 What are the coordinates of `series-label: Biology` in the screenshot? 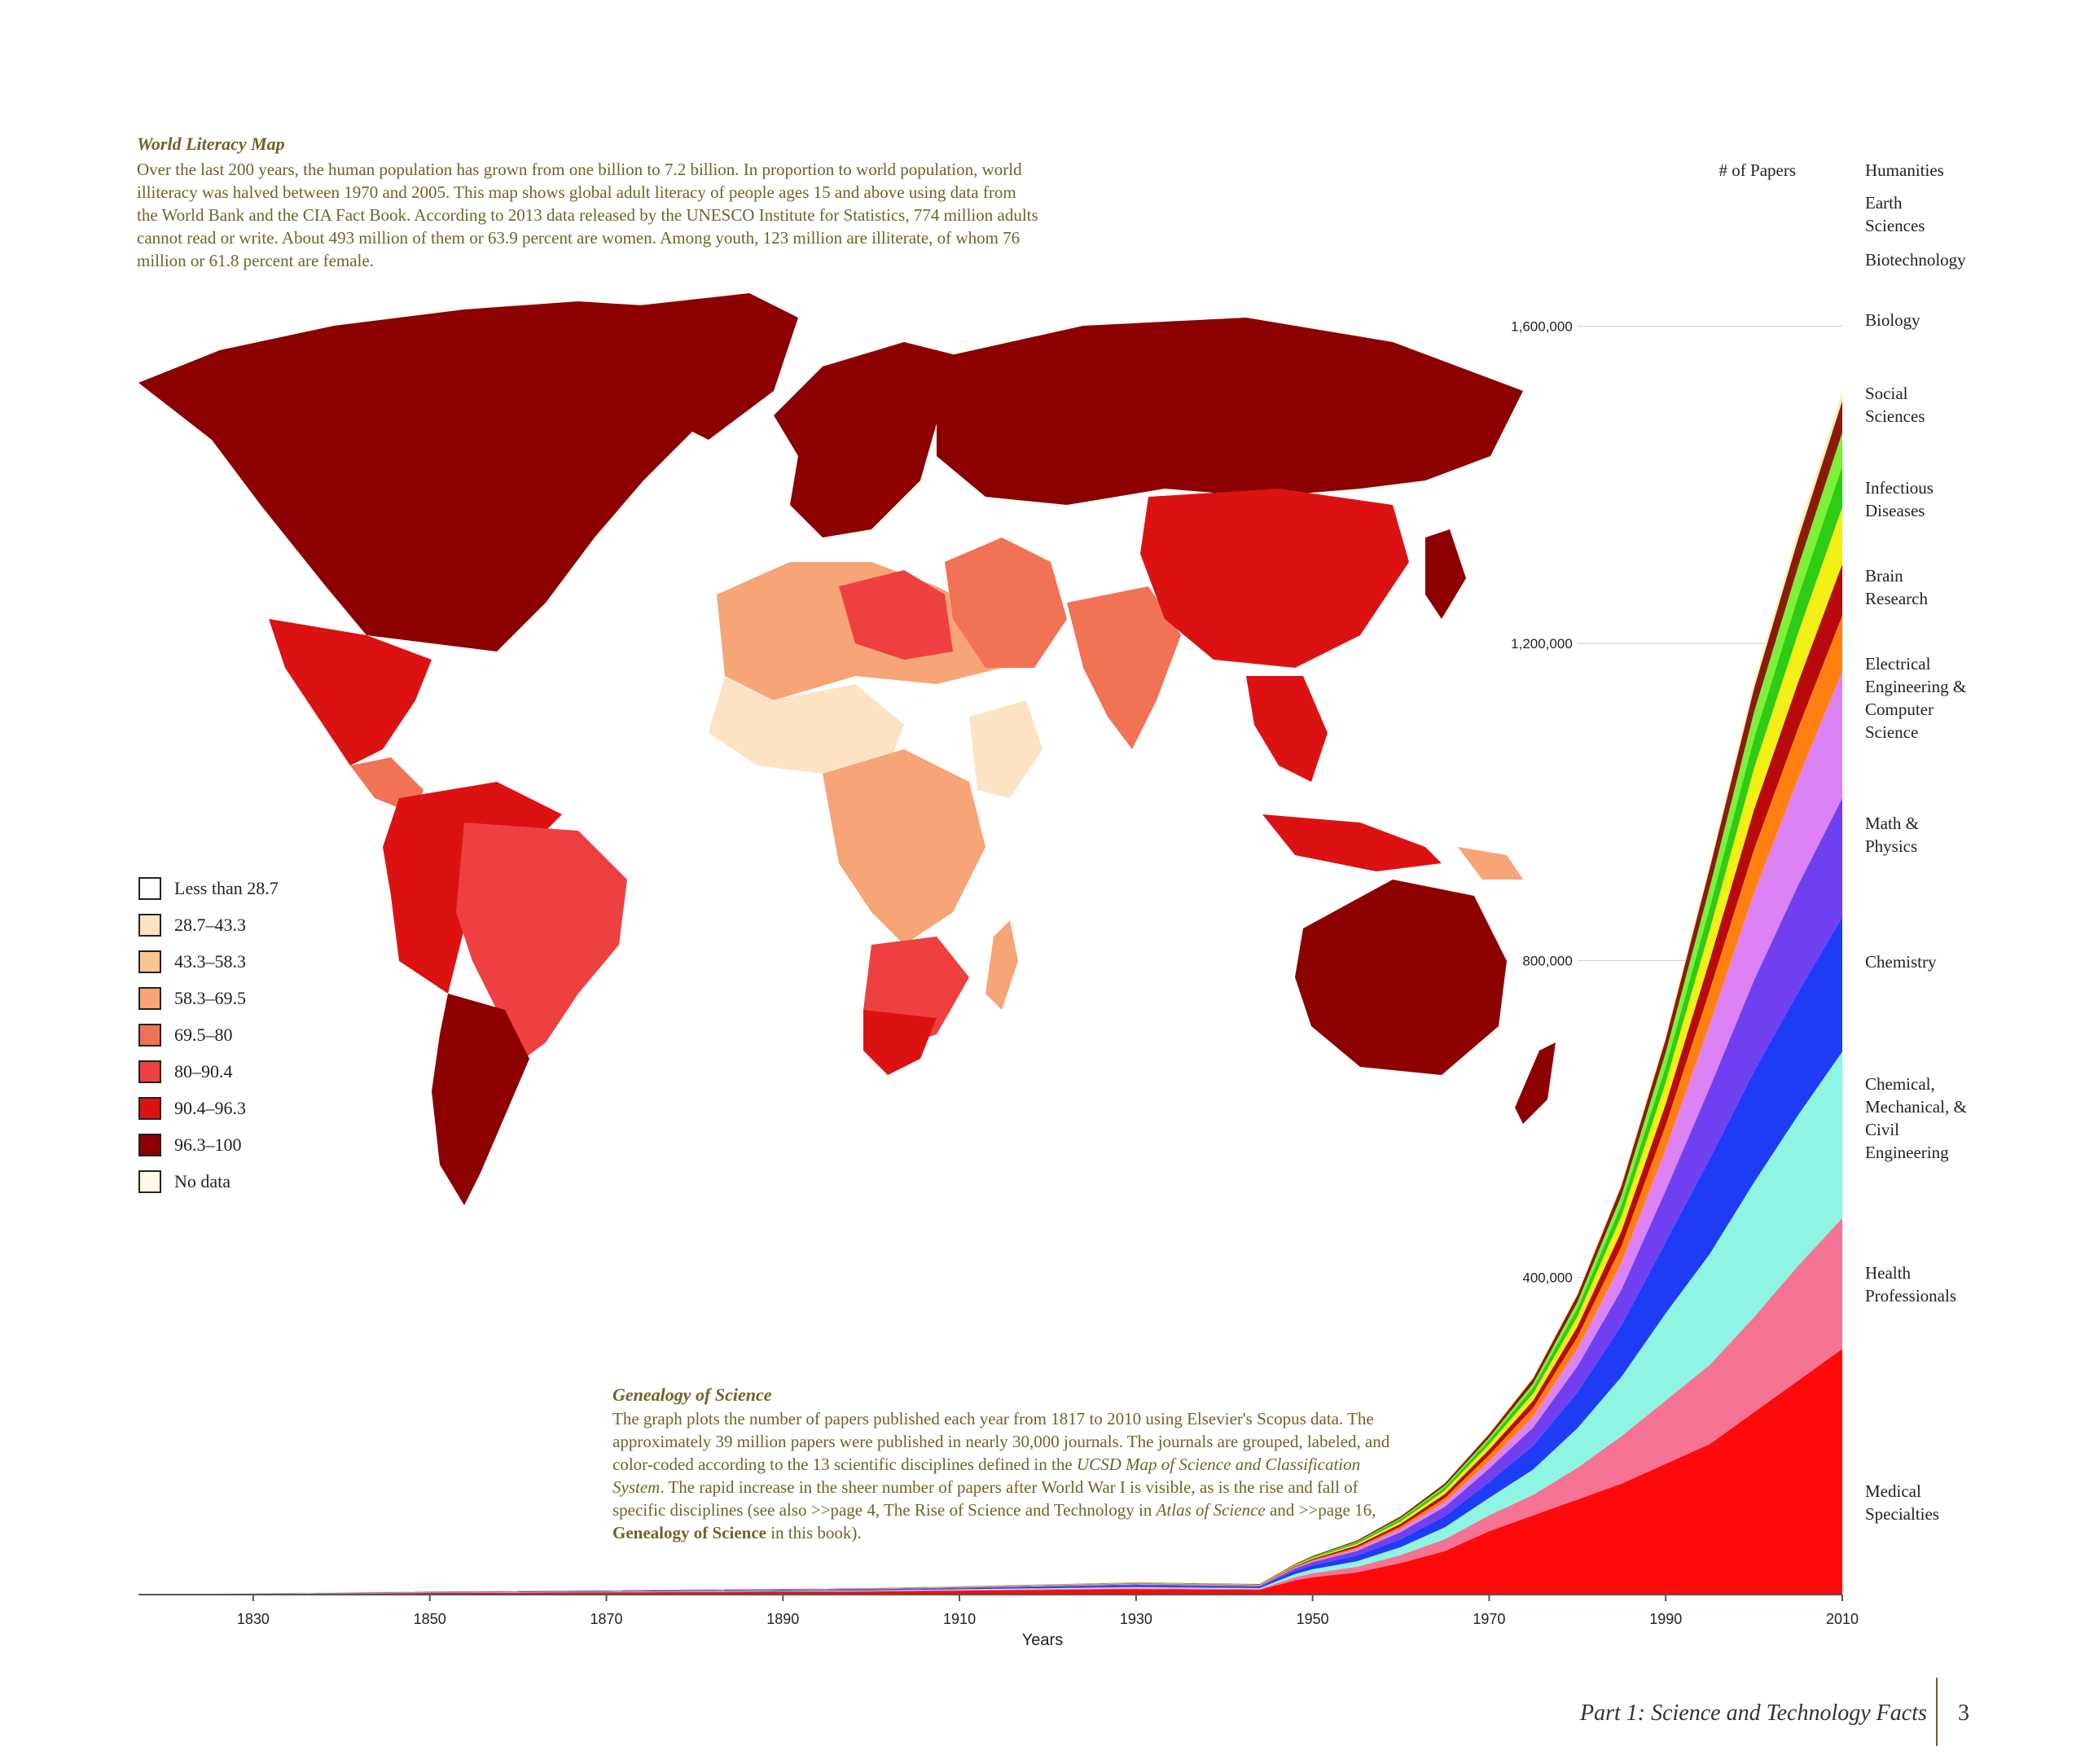 It's located at (1892, 320).